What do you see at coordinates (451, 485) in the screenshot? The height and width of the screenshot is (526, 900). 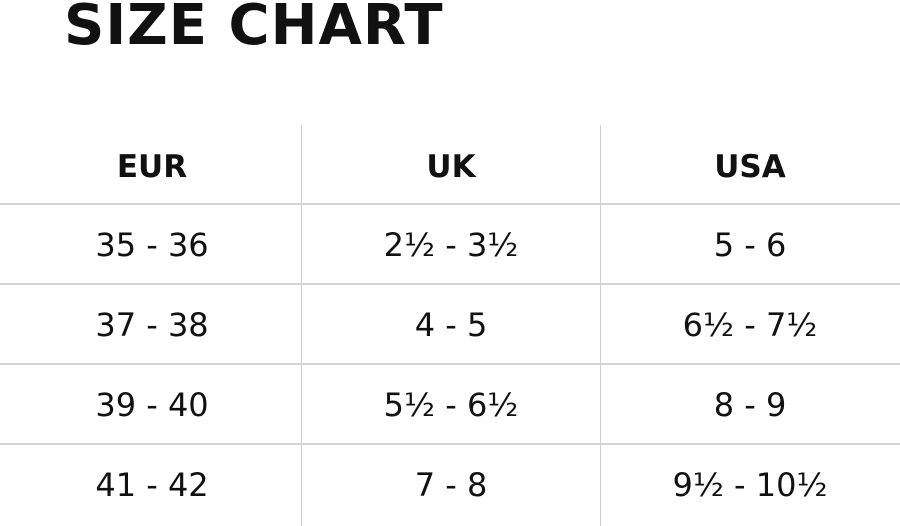 I see `table-cell: 7 - 8` at bounding box center [451, 485].